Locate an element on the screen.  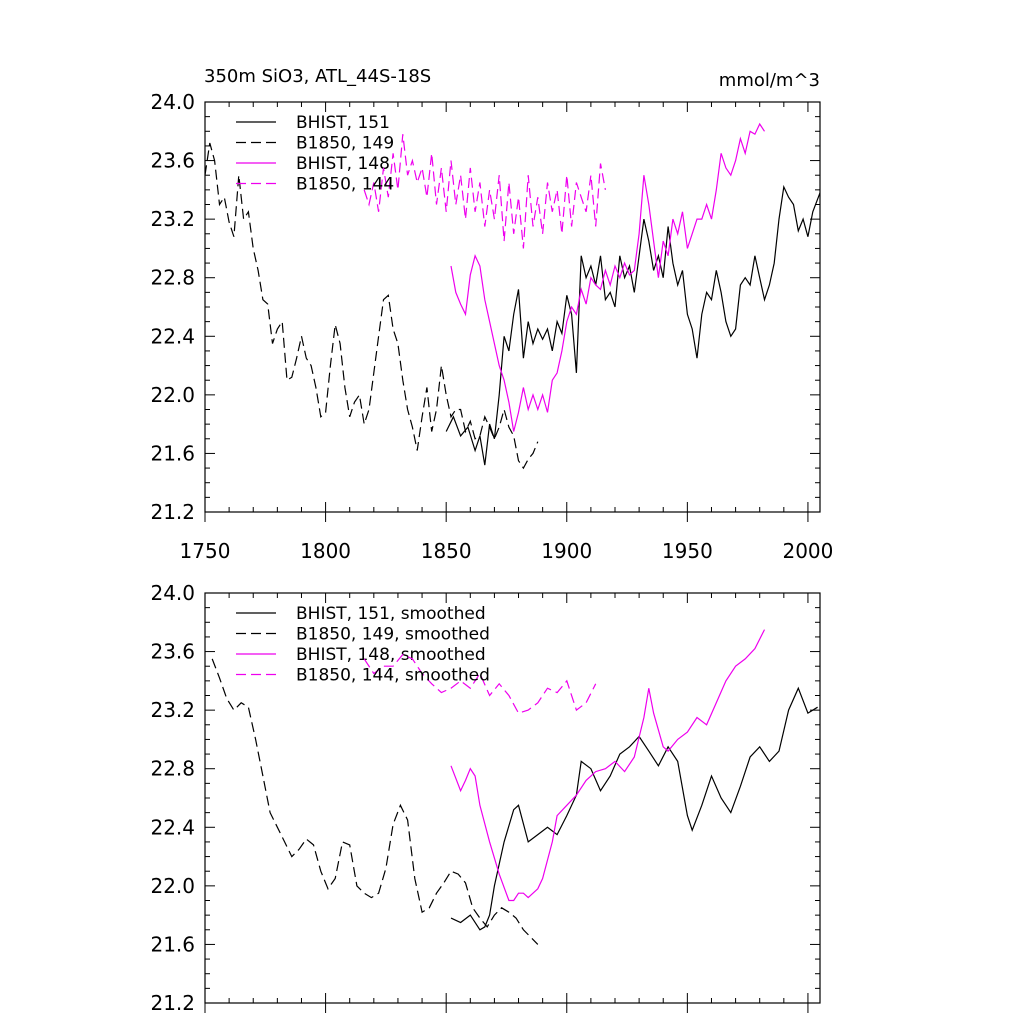
series-line-b1850-144-smoothed is located at coordinates (480, 683).